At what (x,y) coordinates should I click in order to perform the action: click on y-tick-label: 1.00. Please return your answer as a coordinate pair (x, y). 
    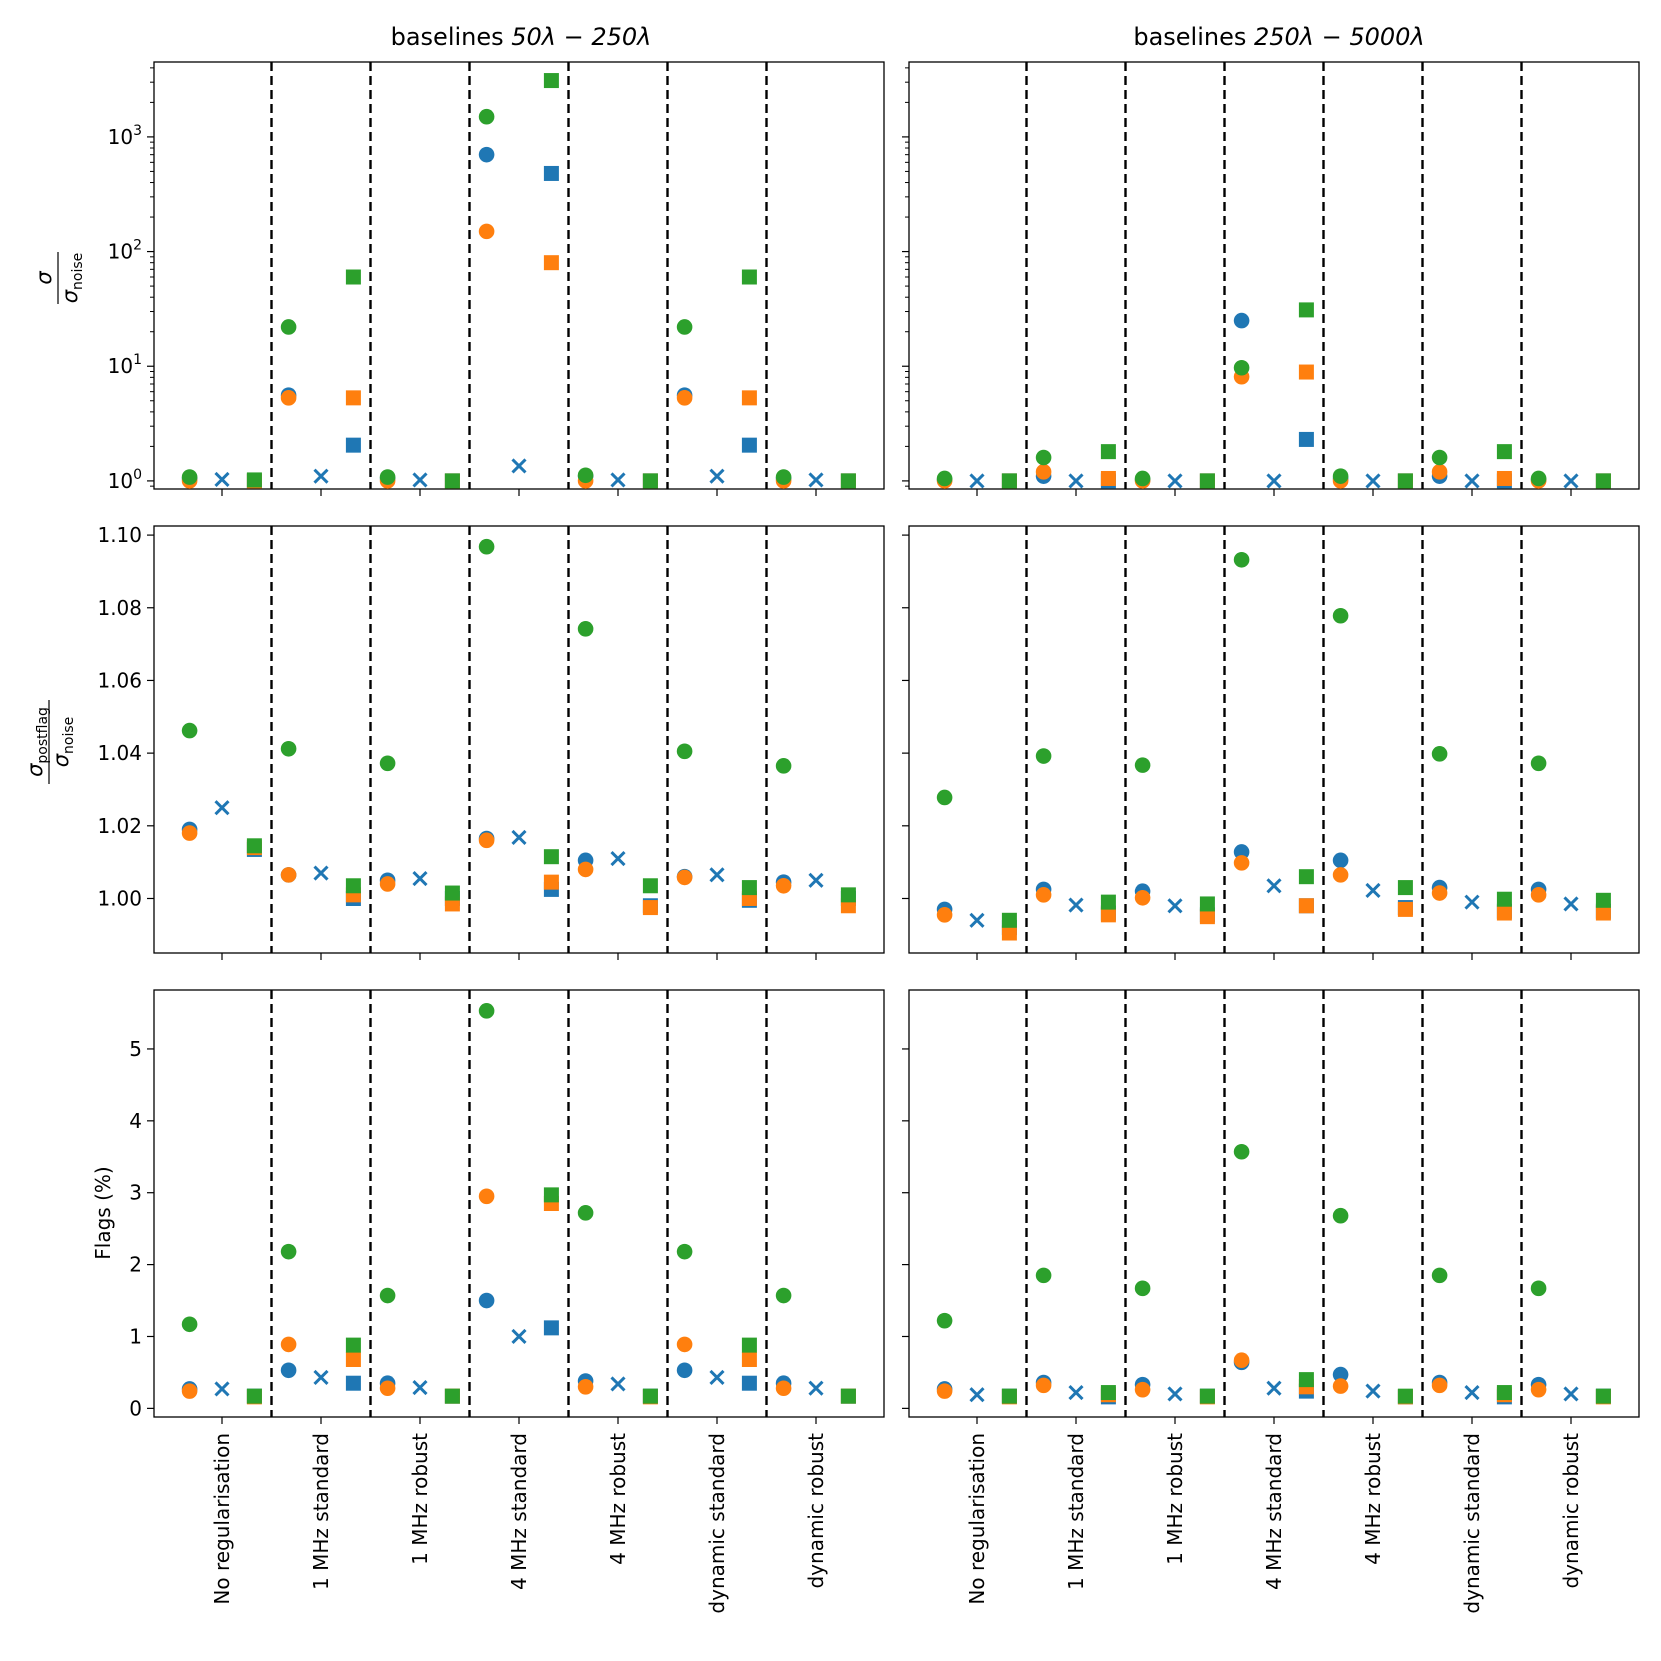
    Looking at the image, I should click on (119, 898).